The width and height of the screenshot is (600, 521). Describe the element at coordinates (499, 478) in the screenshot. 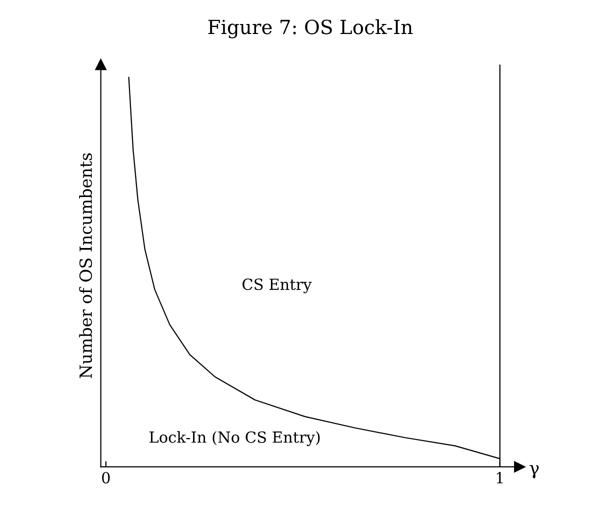

I see `x-tick-label: 1` at that location.